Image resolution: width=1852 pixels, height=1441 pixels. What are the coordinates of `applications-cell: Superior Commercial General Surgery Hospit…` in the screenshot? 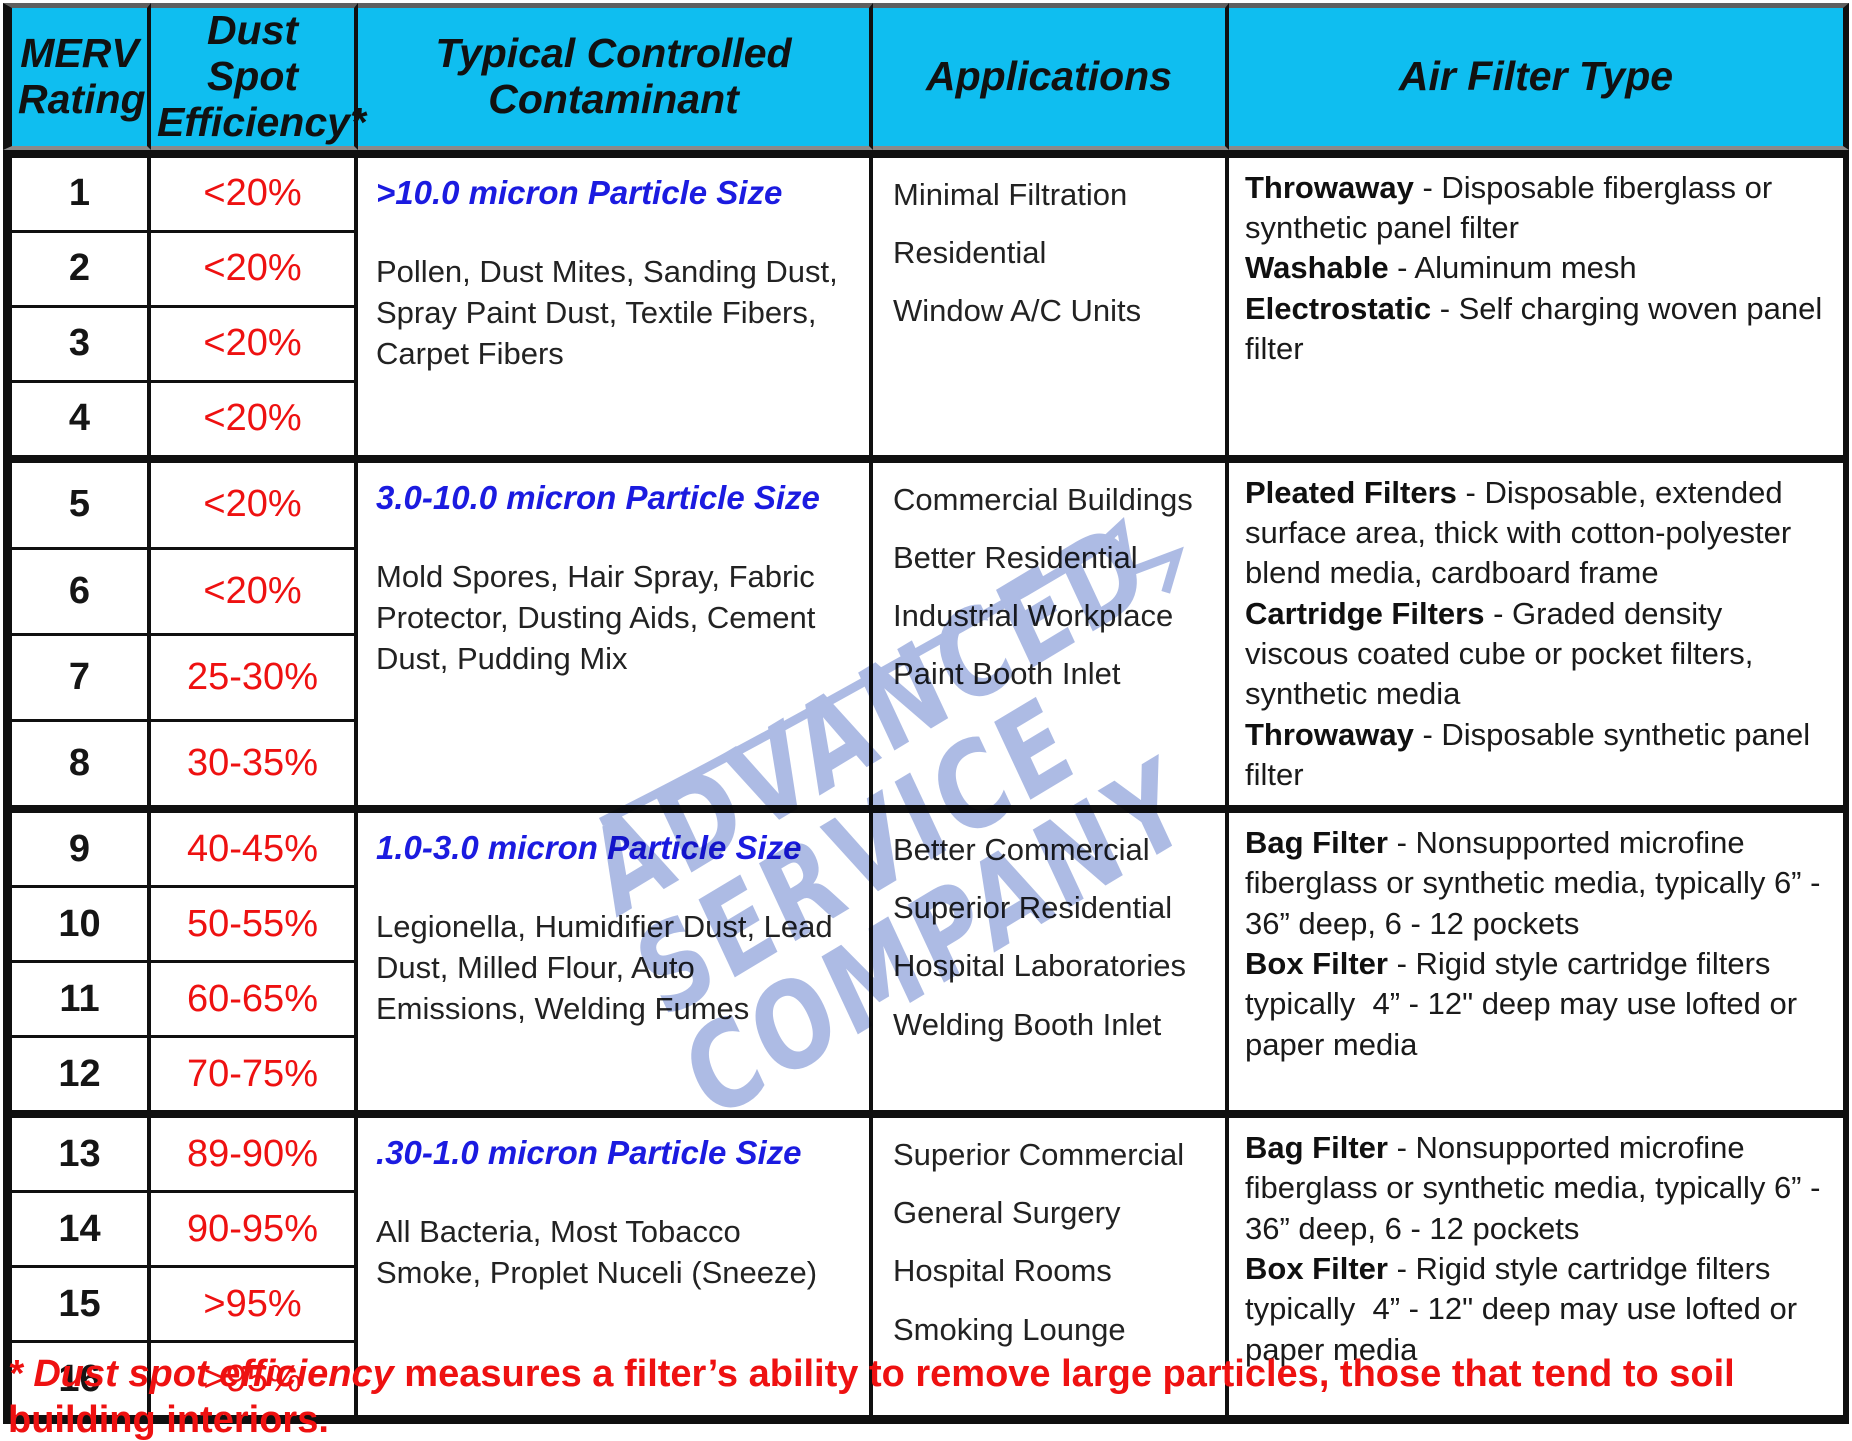 It's located at (1051, 1267).